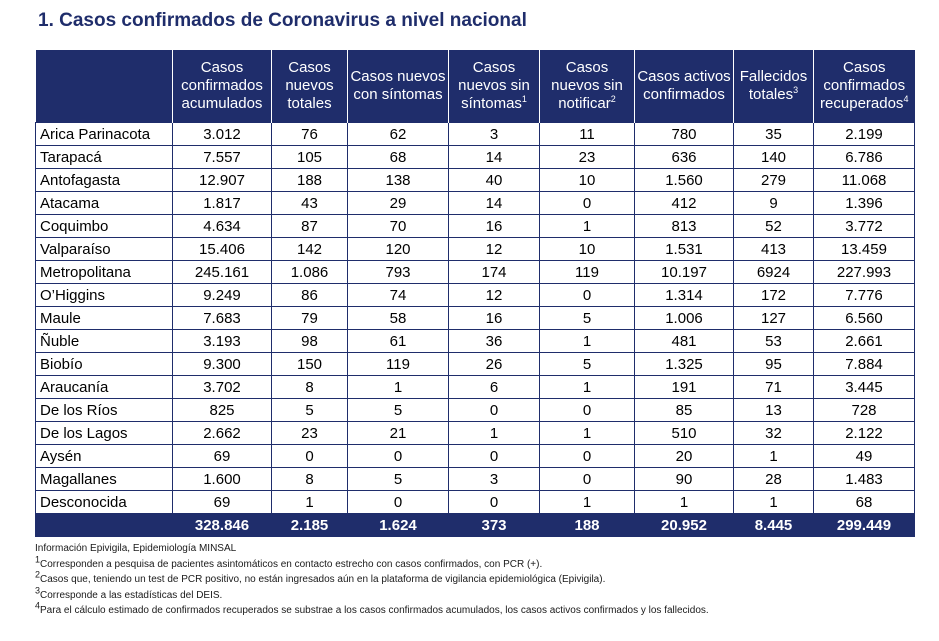  What do you see at coordinates (494, 226) in the screenshot?
I see `value-cell: 16` at bounding box center [494, 226].